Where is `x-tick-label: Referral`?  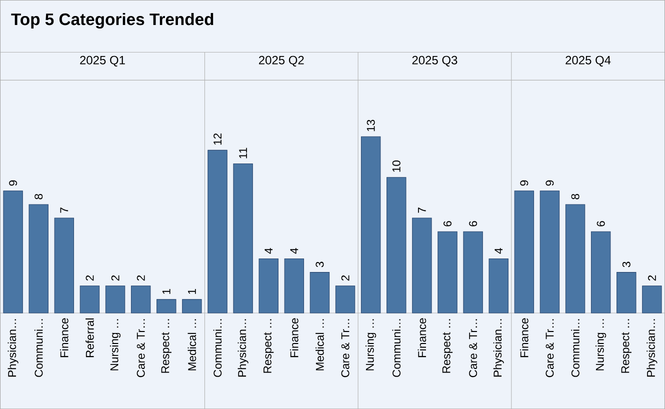 x-tick-label: Referral is located at coordinates (90, 337).